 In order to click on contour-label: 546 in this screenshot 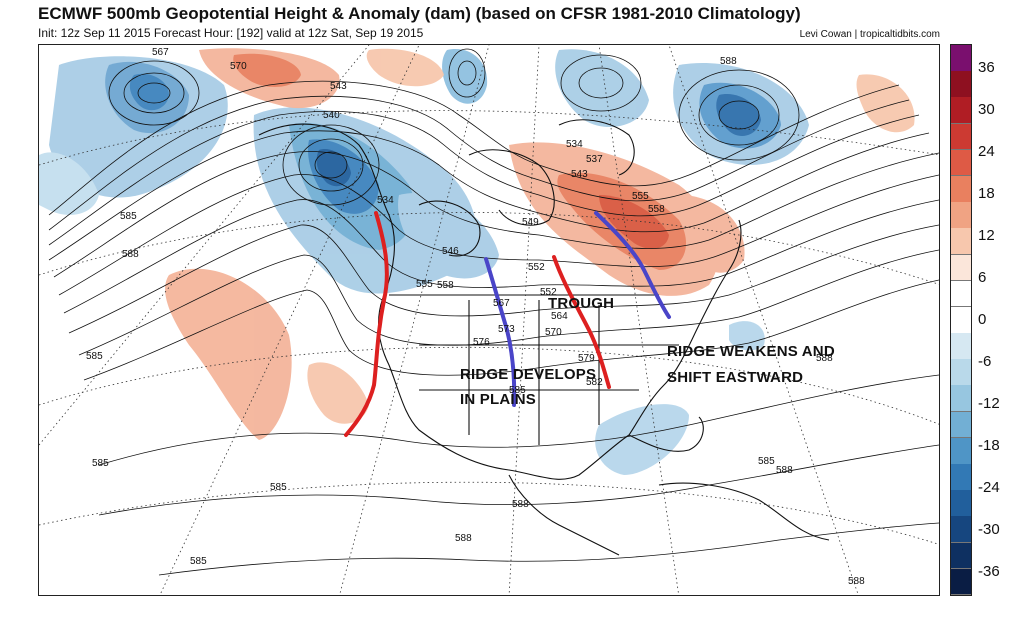, I will do `click(450, 251)`.